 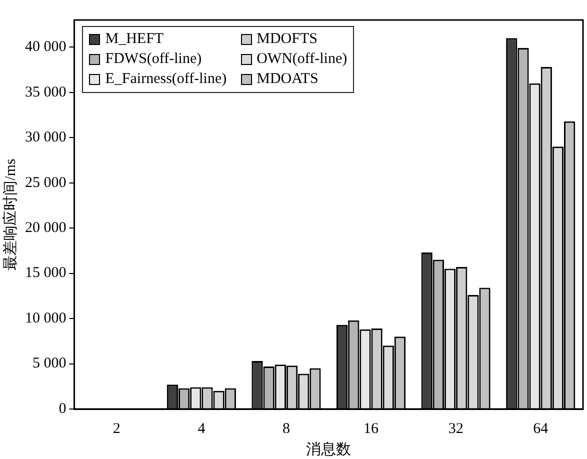 What do you see at coordinates (45, 182) in the screenshot?
I see `y-tick-label: 25 000` at bounding box center [45, 182].